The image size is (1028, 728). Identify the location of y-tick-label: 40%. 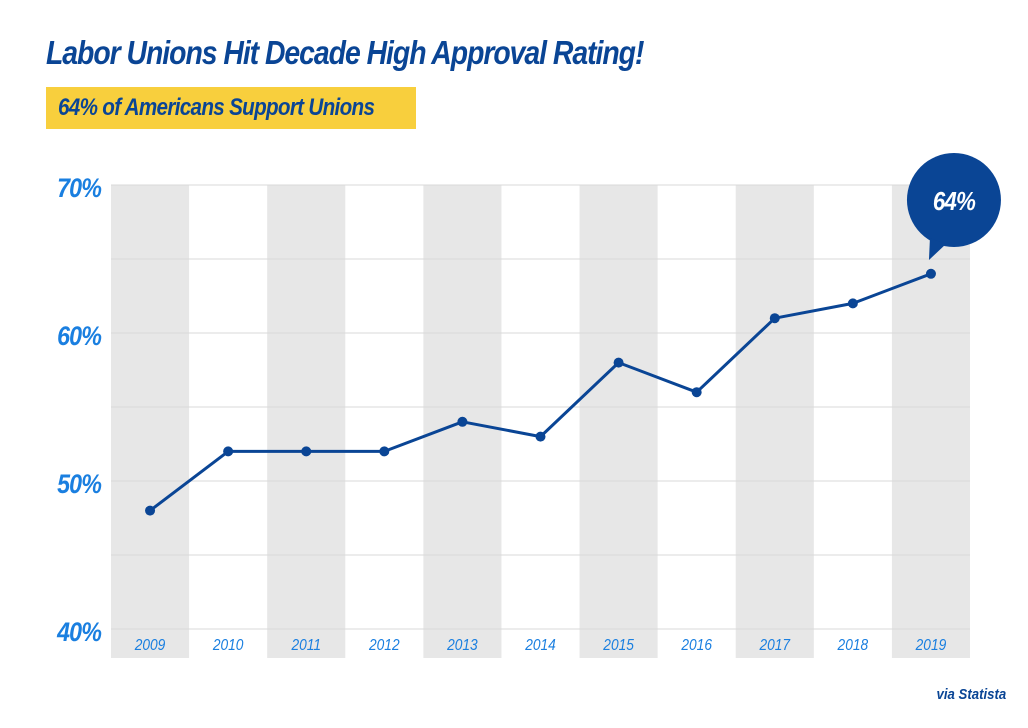
(78, 632).